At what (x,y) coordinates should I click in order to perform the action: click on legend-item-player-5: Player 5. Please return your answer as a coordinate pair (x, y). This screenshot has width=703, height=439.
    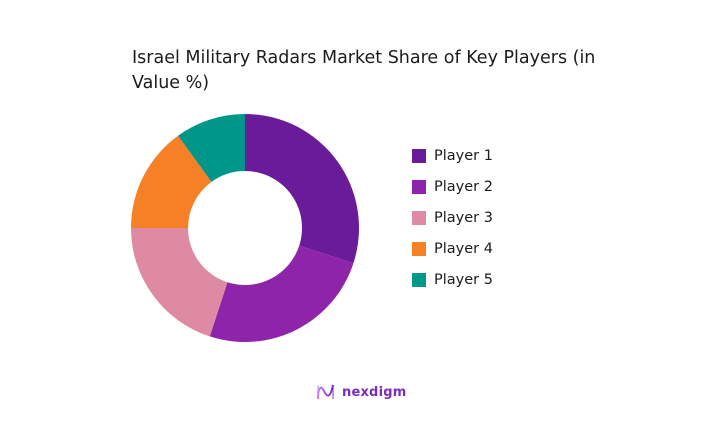
    Looking at the image, I should click on (452, 279).